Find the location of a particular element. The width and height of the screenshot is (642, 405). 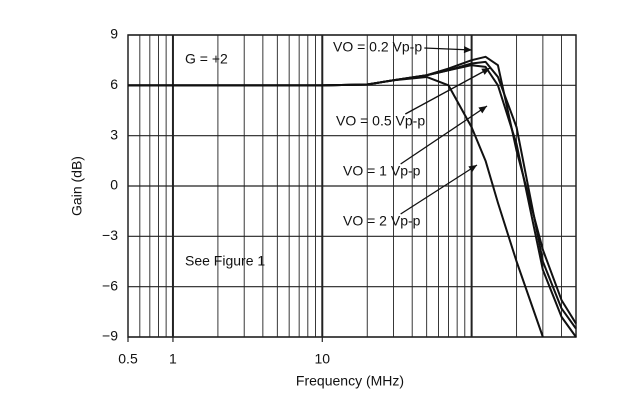

y-tick-label: 6 is located at coordinates (114, 84).